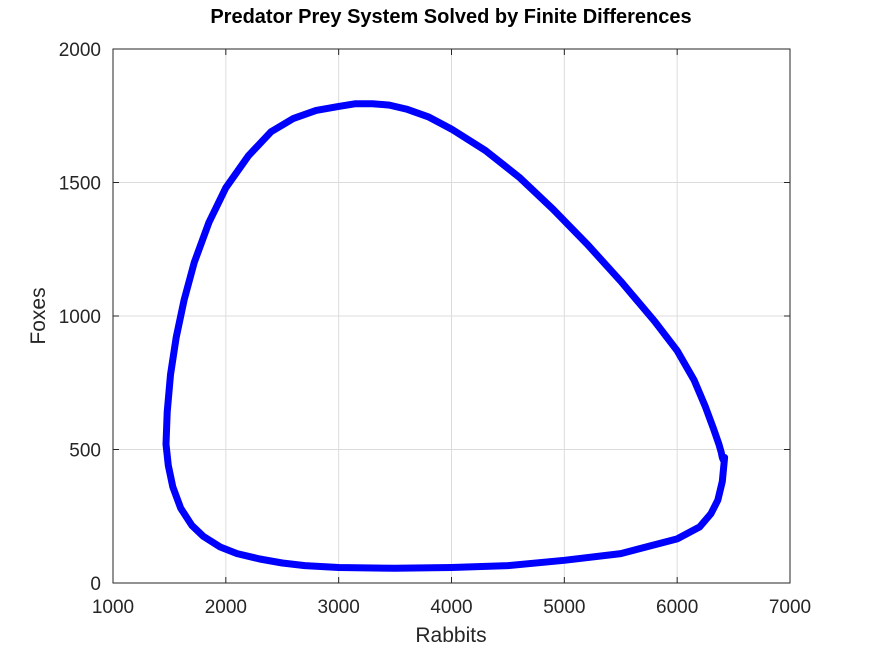 The height and width of the screenshot is (655, 873). What do you see at coordinates (677, 607) in the screenshot?
I see `x-tick-label: 6000` at bounding box center [677, 607].